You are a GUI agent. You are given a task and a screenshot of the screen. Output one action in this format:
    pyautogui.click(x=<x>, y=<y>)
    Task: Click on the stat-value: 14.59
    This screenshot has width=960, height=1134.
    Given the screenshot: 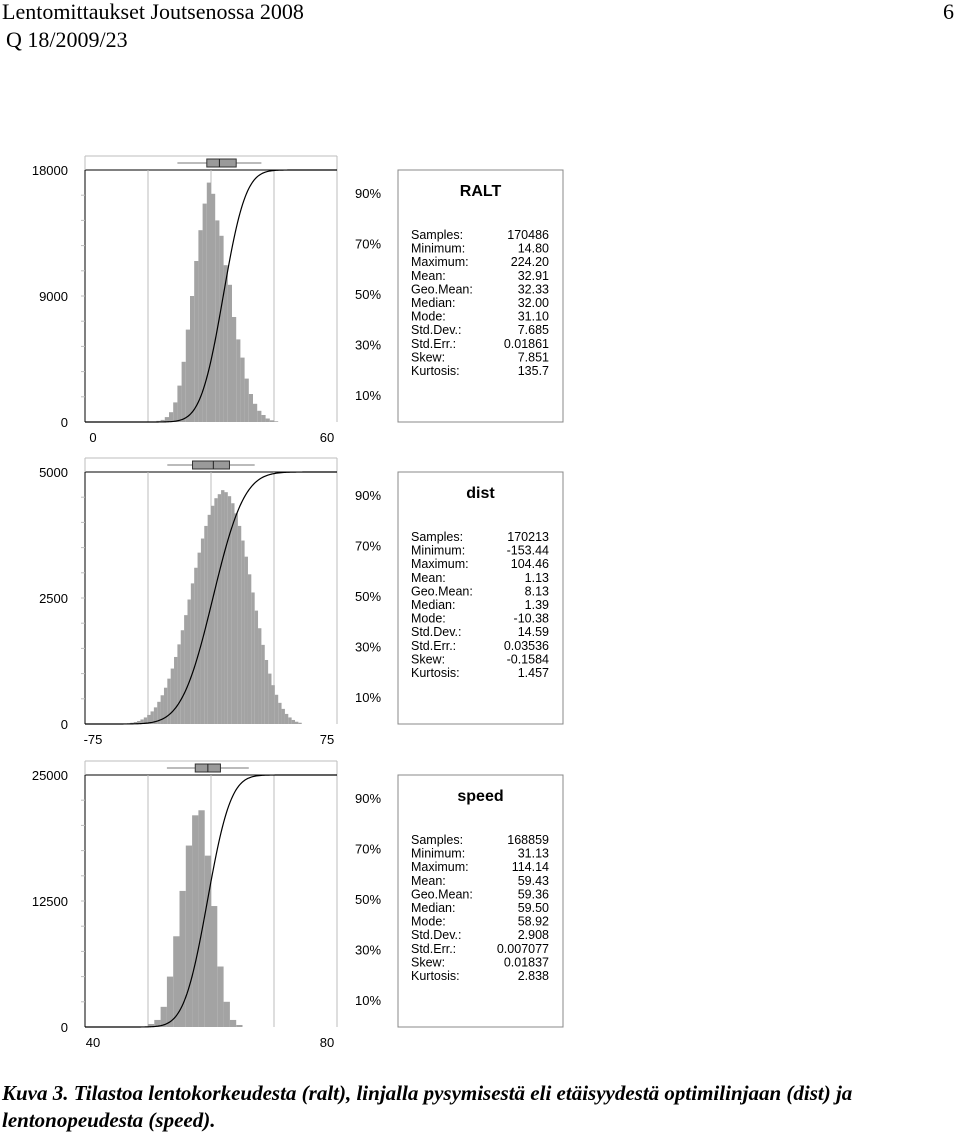 What is the action you would take?
    pyautogui.click(x=533, y=632)
    